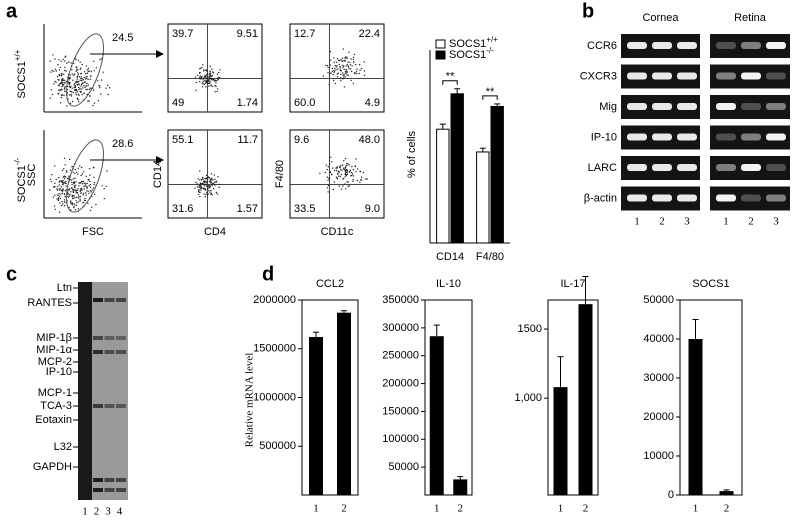 The width and height of the screenshot is (800, 521). I want to click on quadrant-value: 12.7, so click(304, 34).